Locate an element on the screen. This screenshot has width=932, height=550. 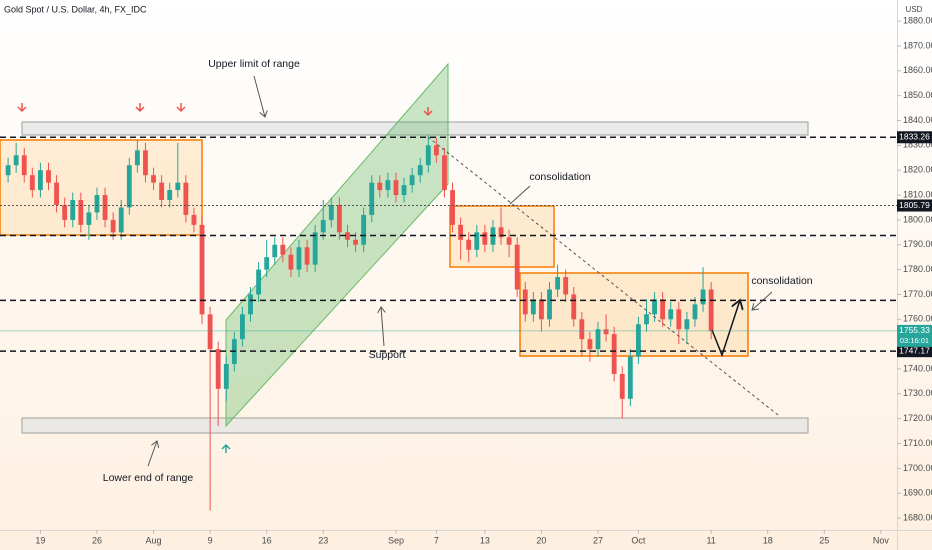
price-badge-label: 1833.26 is located at coordinates (914, 137).